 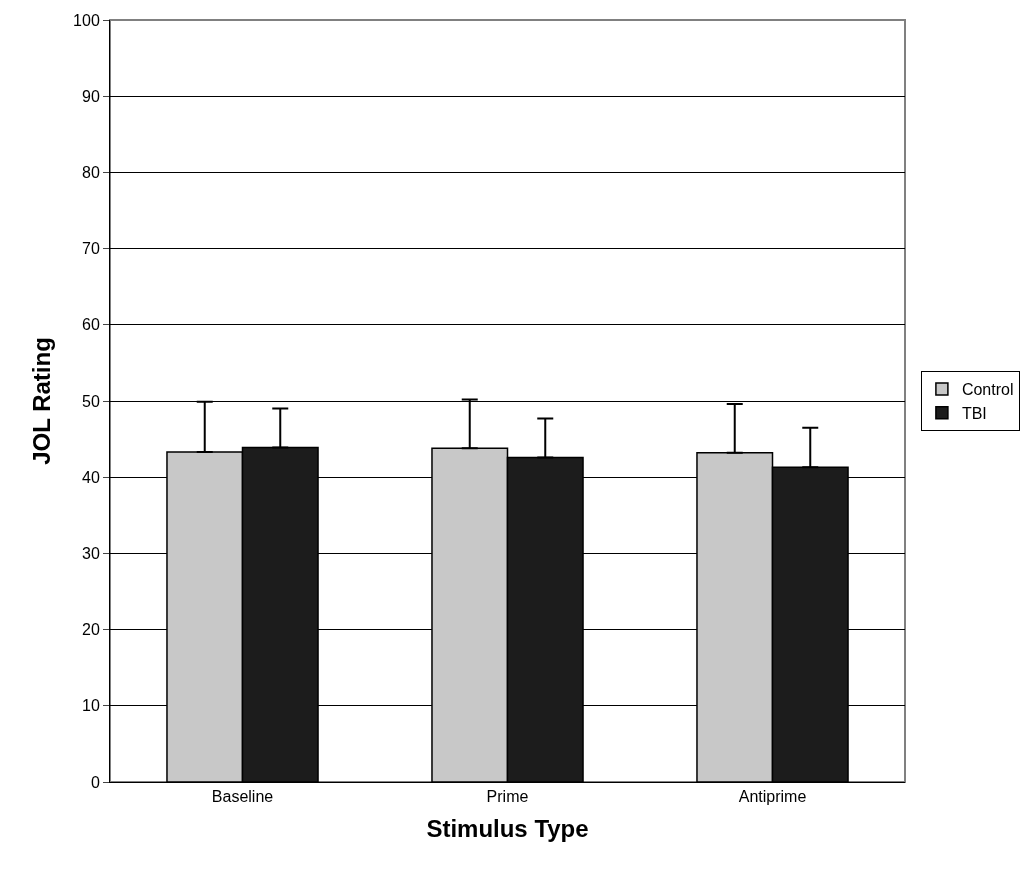 What do you see at coordinates (86, 20) in the screenshot?
I see `y-tick-label: 100` at bounding box center [86, 20].